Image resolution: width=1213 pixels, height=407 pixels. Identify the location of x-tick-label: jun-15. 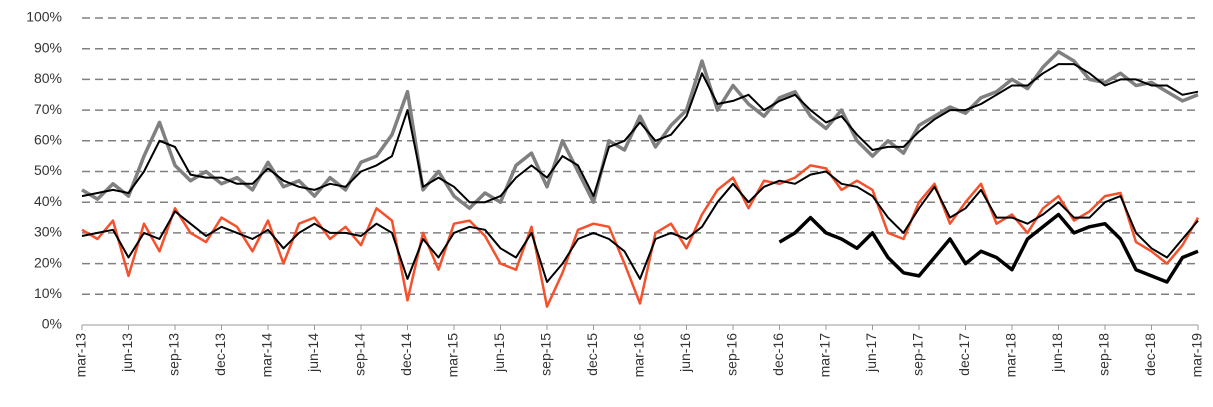
(499, 353).